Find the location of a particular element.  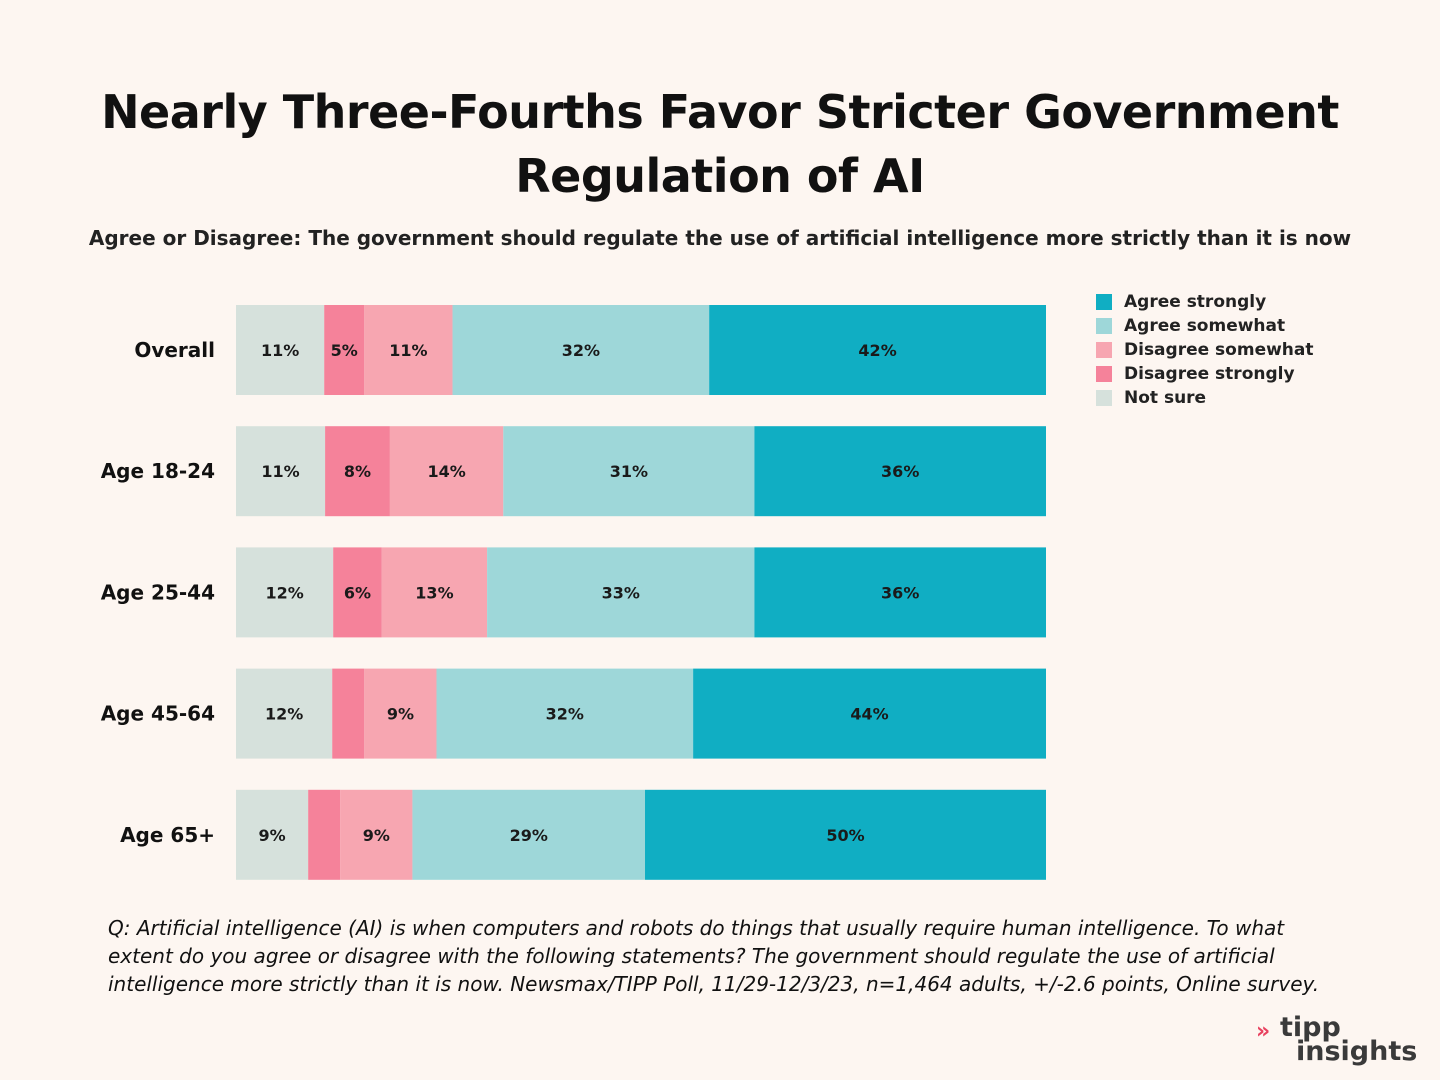

data-label: 29% is located at coordinates (529, 835).